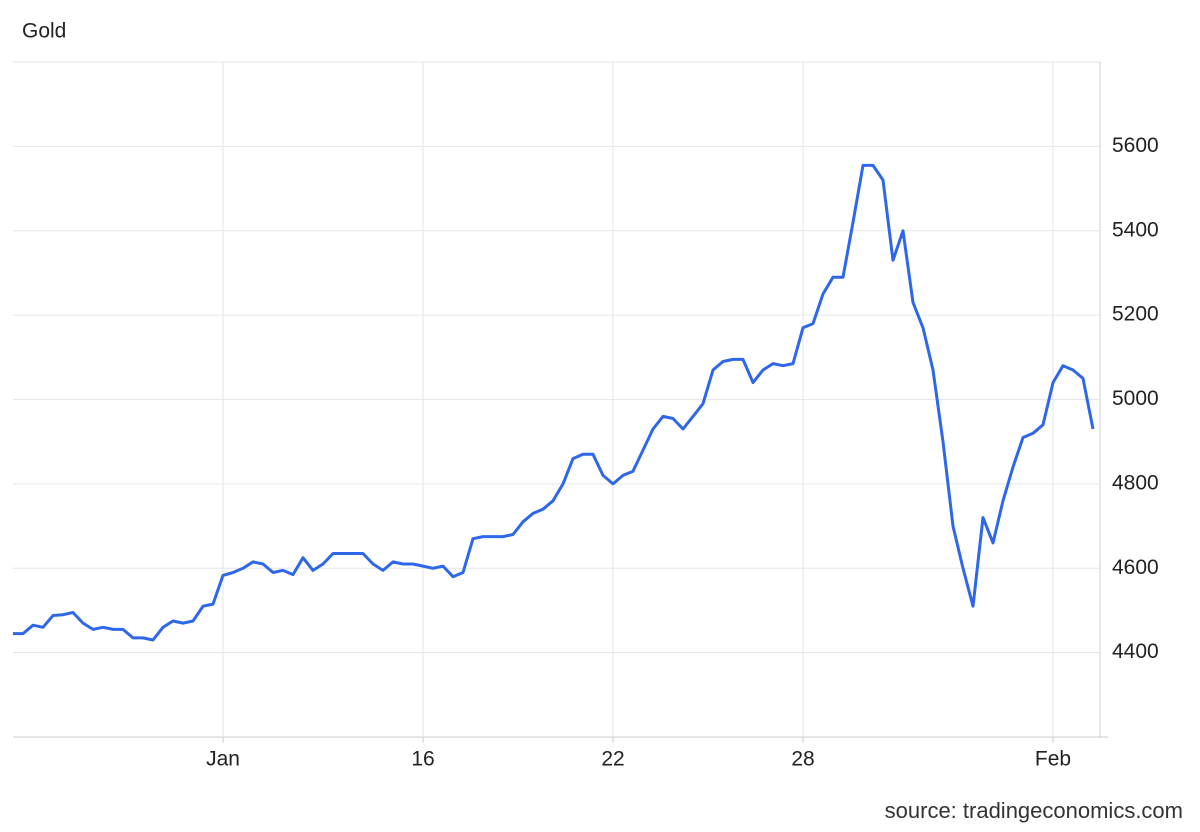 The width and height of the screenshot is (1200, 832). I want to click on y-tick-label: 5600, so click(1135, 145).